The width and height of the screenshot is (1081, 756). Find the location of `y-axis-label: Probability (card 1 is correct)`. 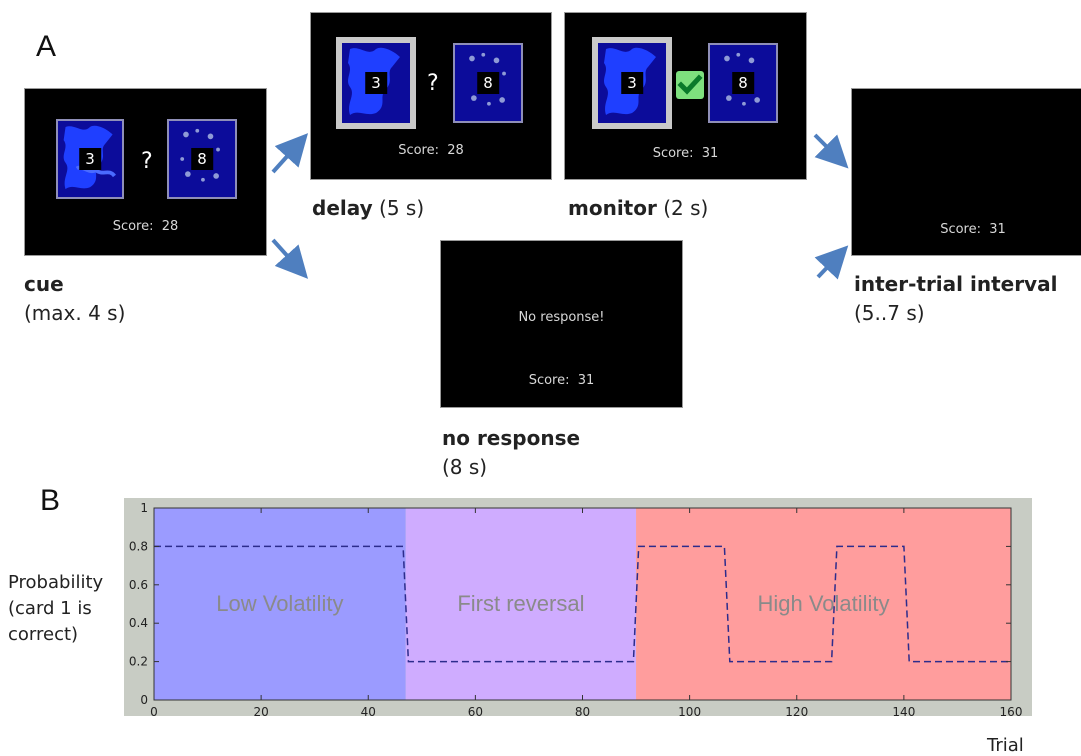

y-axis-label: Probability (card 1 is correct) is located at coordinates (56, 608).